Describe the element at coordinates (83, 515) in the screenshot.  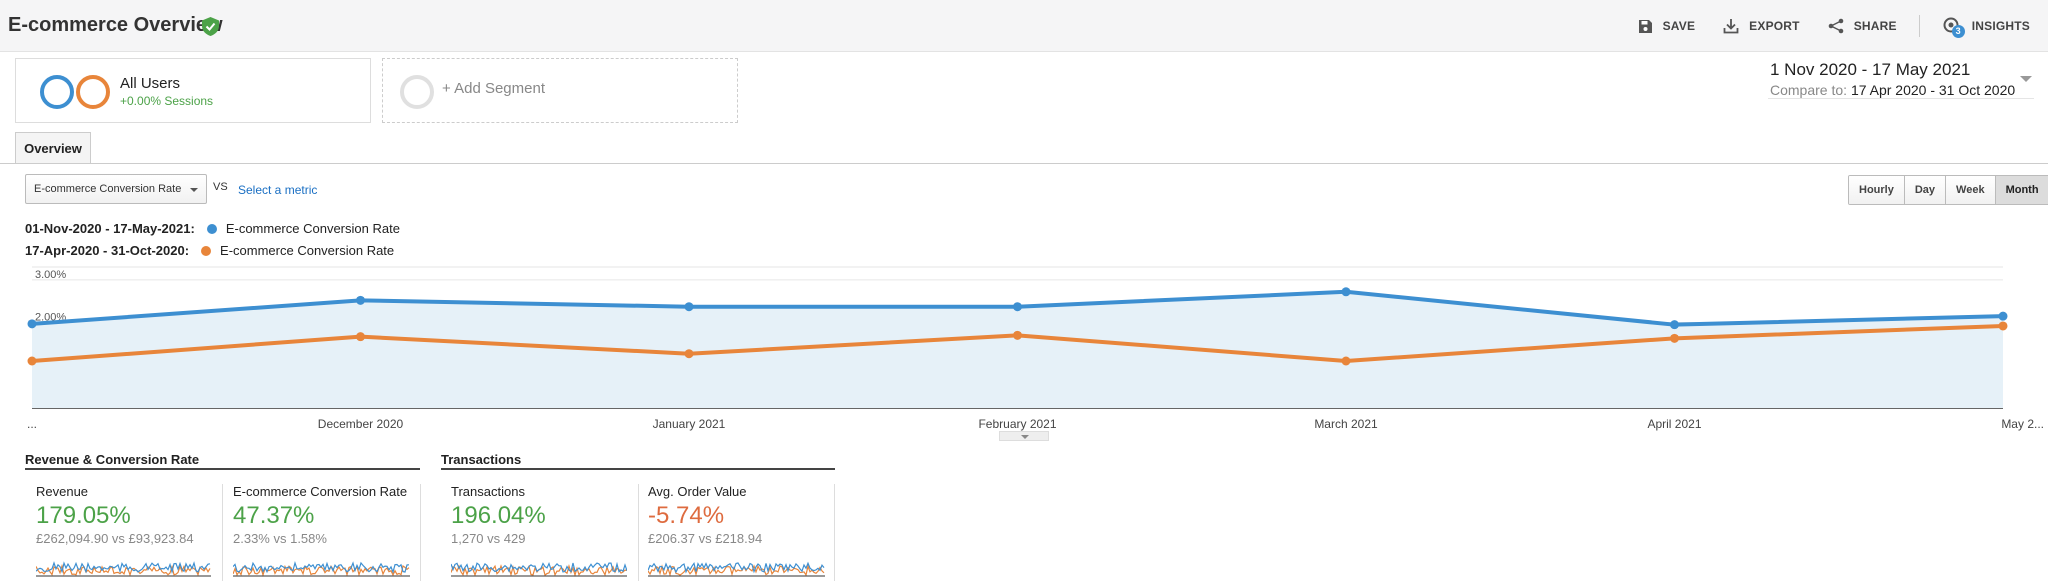
I see `card-percent-change: 179.05%` at that location.